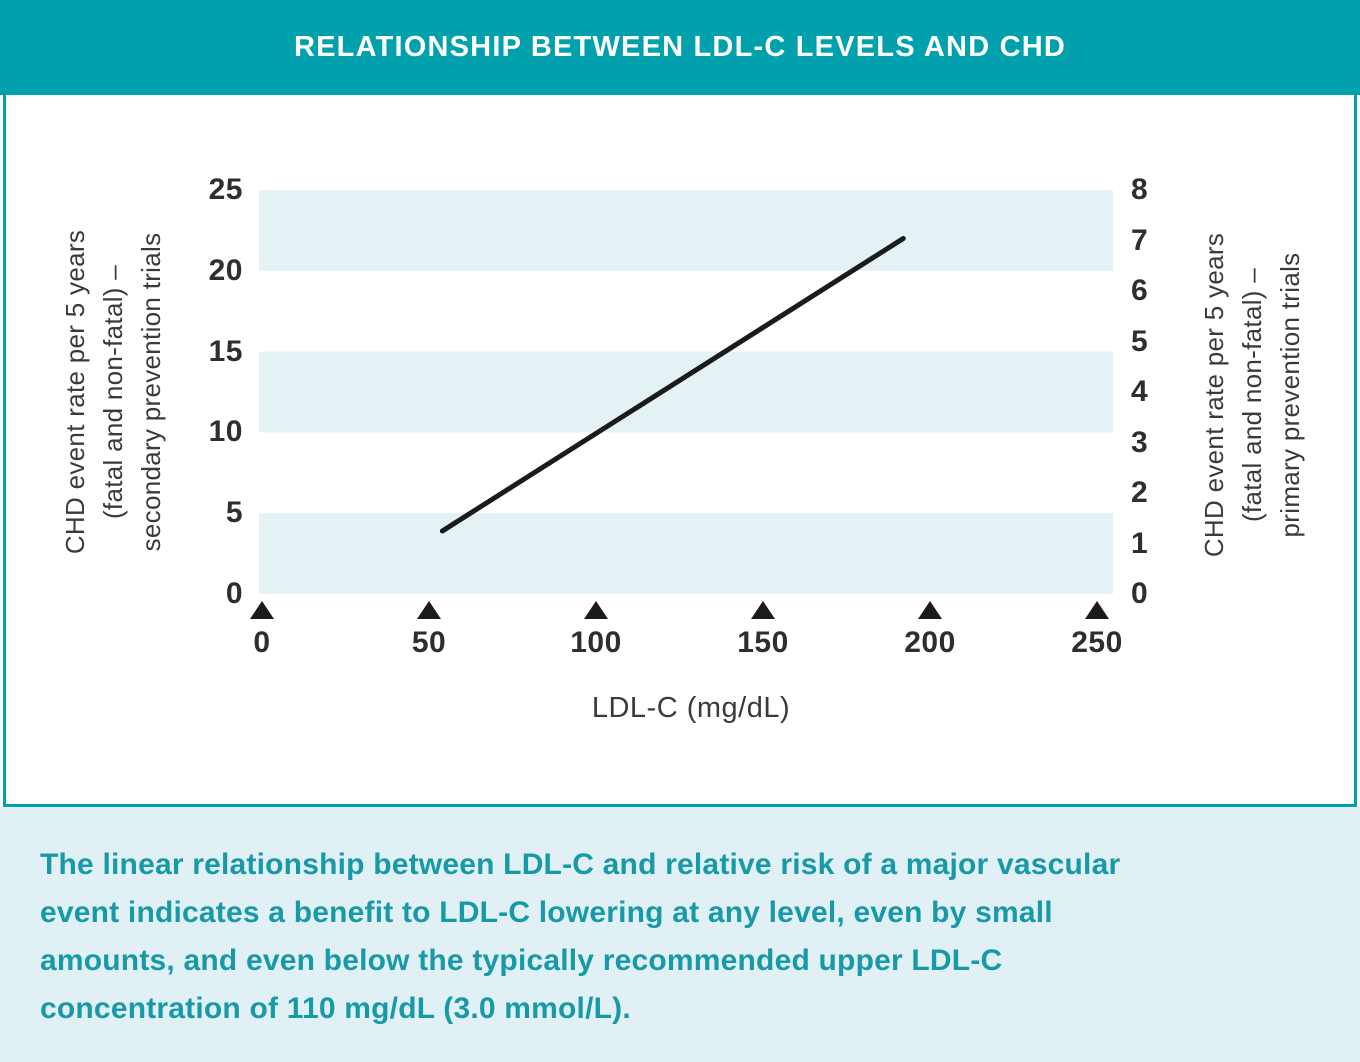  What do you see at coordinates (234, 513) in the screenshot?
I see `left-axis-tick-label: 5` at bounding box center [234, 513].